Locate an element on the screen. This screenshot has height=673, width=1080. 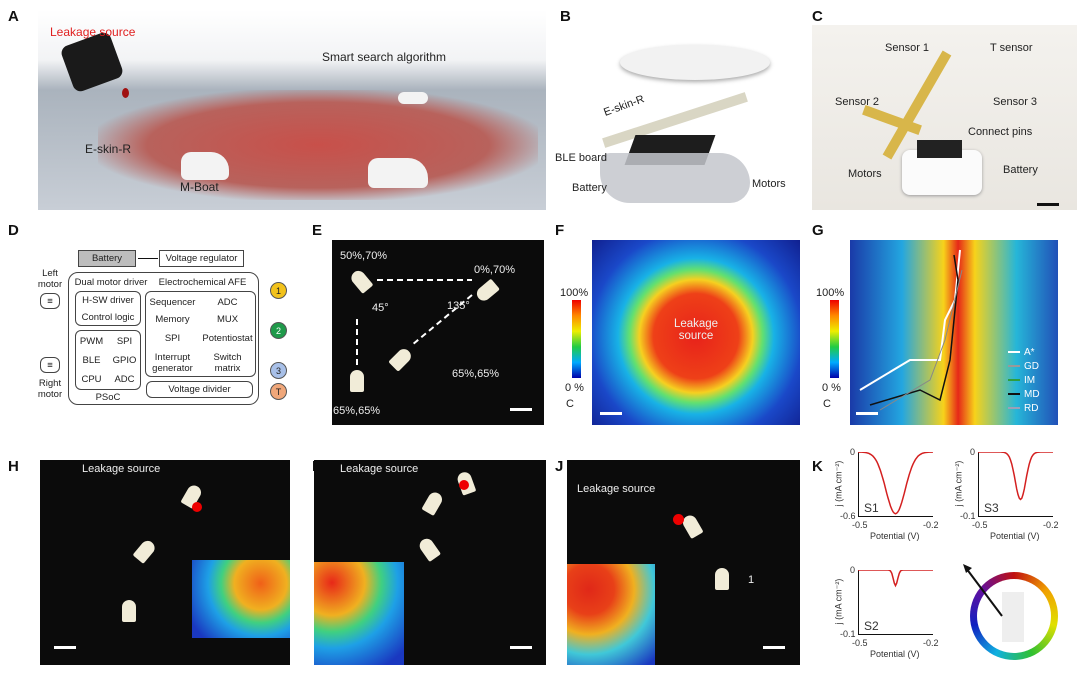
left-motor-label: Left motor is located at coordinates (50, 279).